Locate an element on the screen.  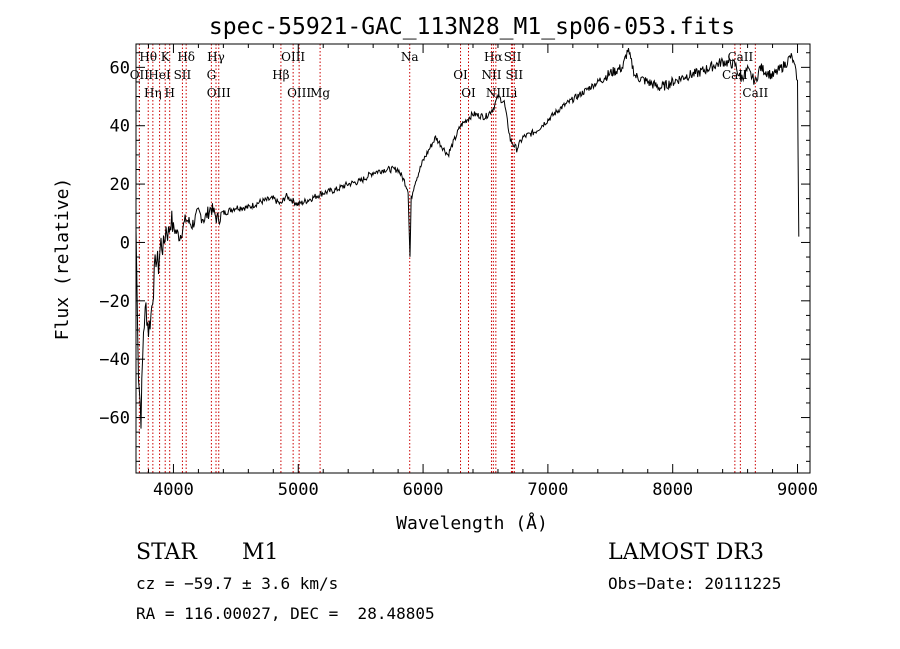
y-tick-label: −20 is located at coordinates (114, 302).